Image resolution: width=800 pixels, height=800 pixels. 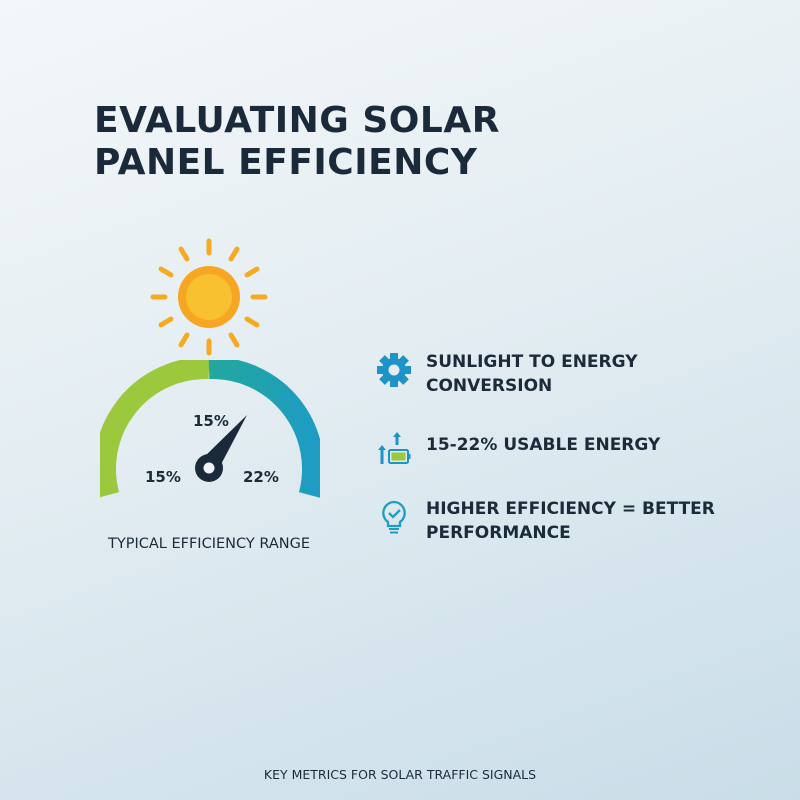 What do you see at coordinates (394, 448) in the screenshot?
I see `battery-arrows-icon` at bounding box center [394, 448].